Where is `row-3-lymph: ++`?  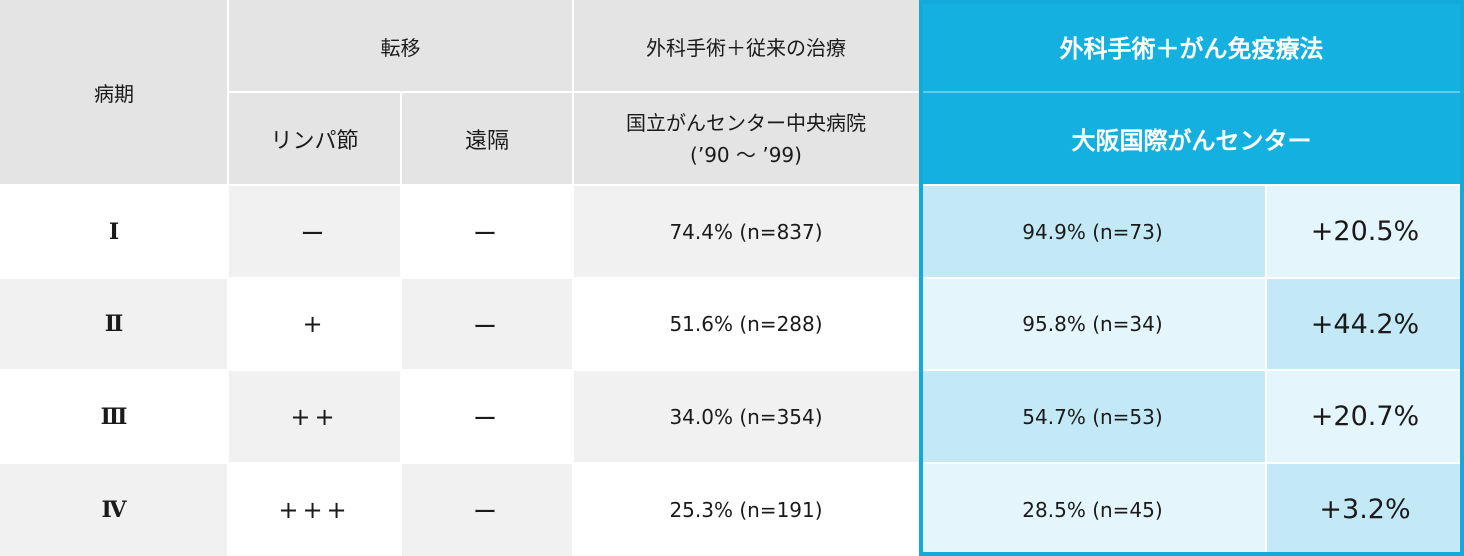 row-3-lymph: ++ is located at coordinates (314, 416).